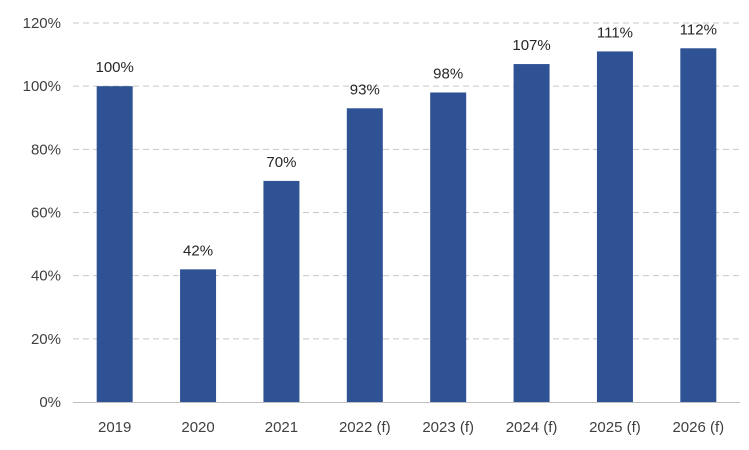 This screenshot has width=749, height=450. Describe the element at coordinates (281, 162) in the screenshot. I see `data-label: 70%` at that location.